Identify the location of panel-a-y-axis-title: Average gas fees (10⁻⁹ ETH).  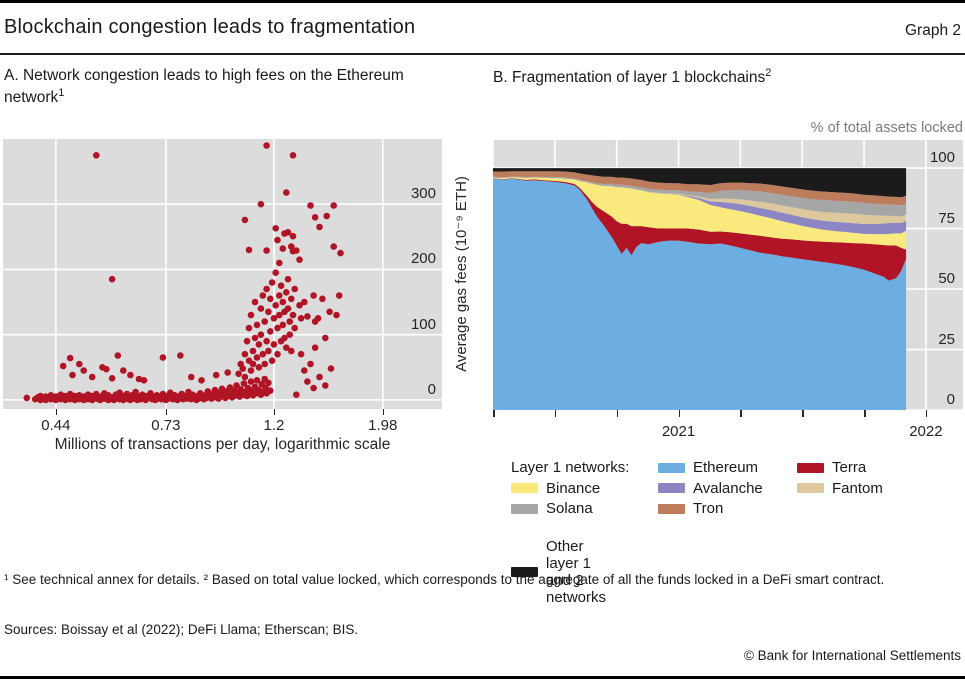
(461, 274).